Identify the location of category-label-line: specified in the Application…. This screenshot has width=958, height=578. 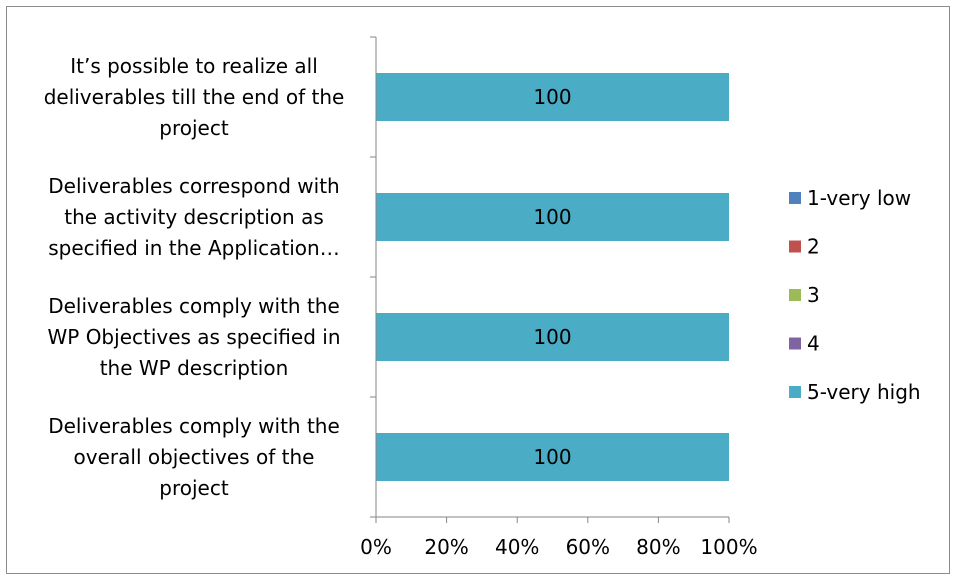
(193, 248).